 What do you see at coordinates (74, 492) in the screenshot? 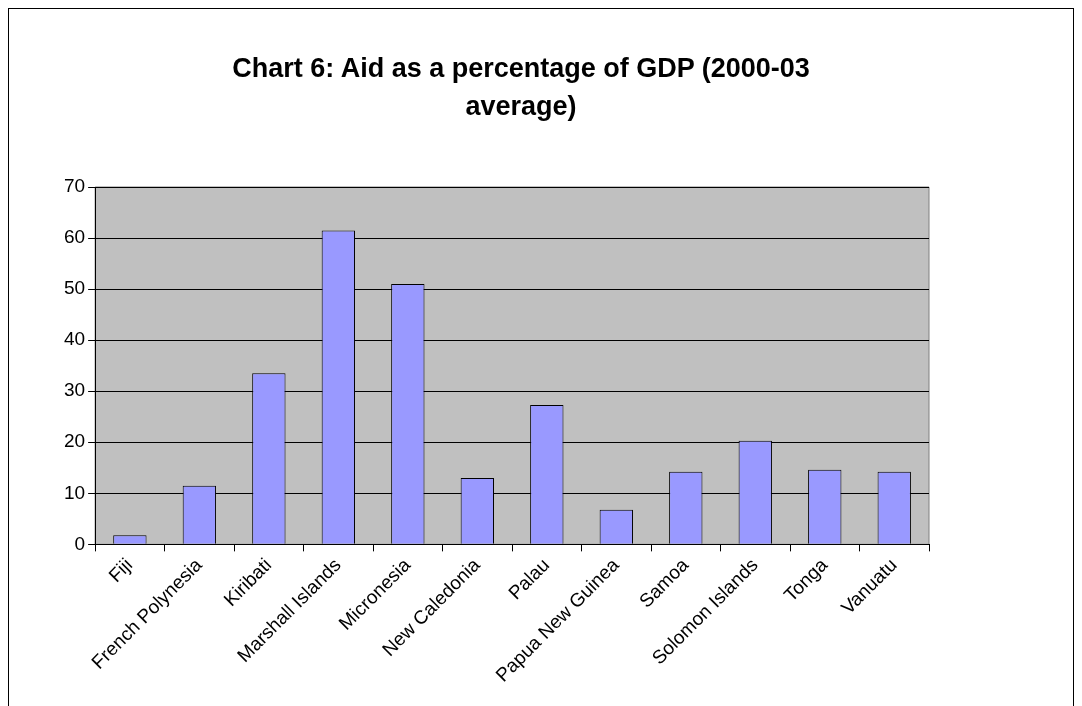
I see `y-tick-label: 10` at bounding box center [74, 492].